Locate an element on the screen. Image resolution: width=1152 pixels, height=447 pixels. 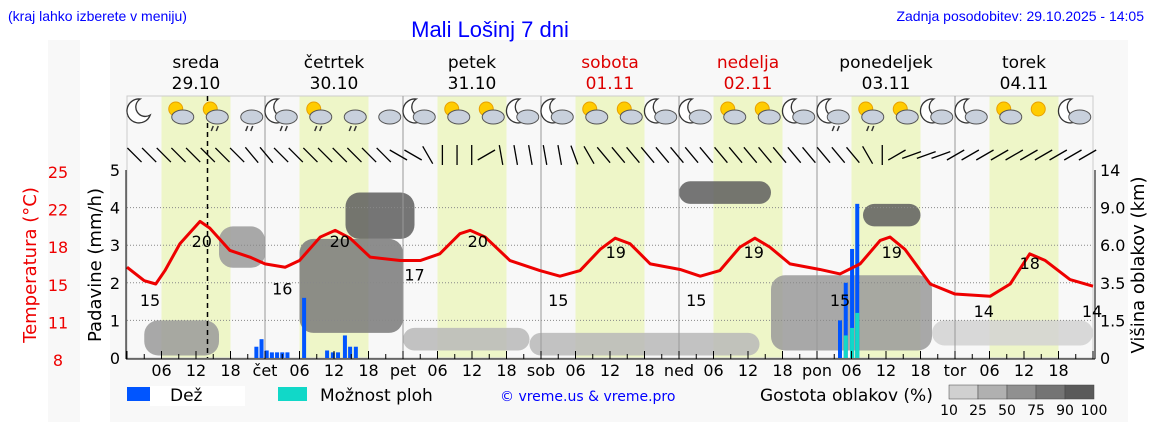
day-date: 01.11 is located at coordinates (610, 84).